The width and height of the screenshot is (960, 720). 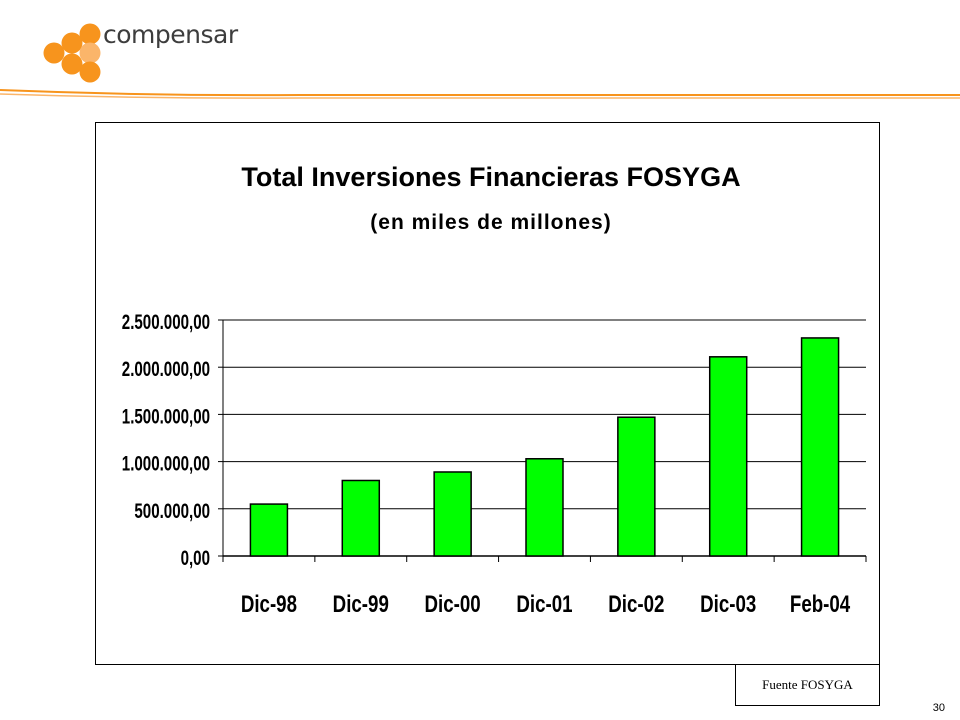 What do you see at coordinates (166, 321) in the screenshot?
I see `y-tick-label: 2.500.000,00` at bounding box center [166, 321].